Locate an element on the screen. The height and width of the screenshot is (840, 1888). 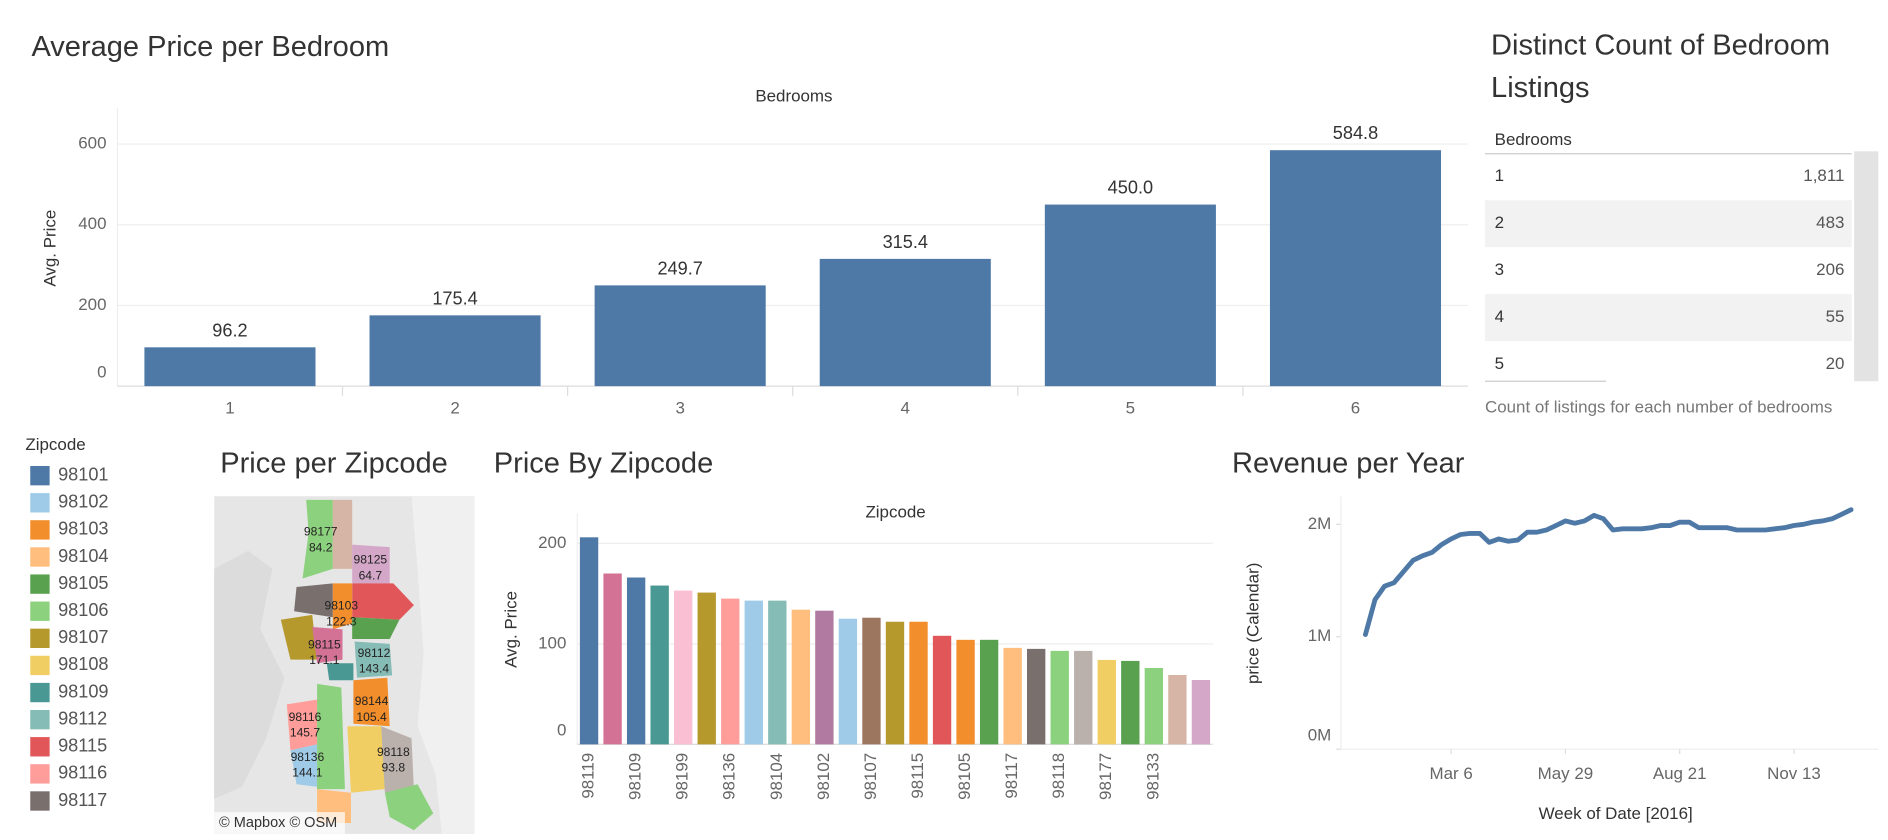
x-tick-label: Mar 6 is located at coordinates (1451, 773).